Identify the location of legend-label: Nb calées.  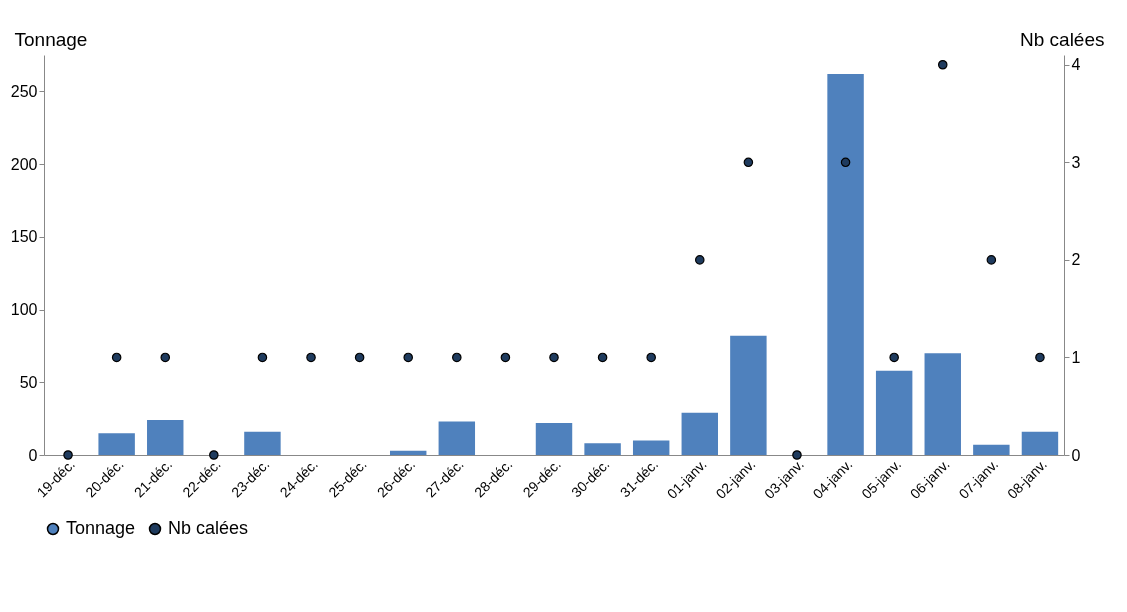
(208, 528).